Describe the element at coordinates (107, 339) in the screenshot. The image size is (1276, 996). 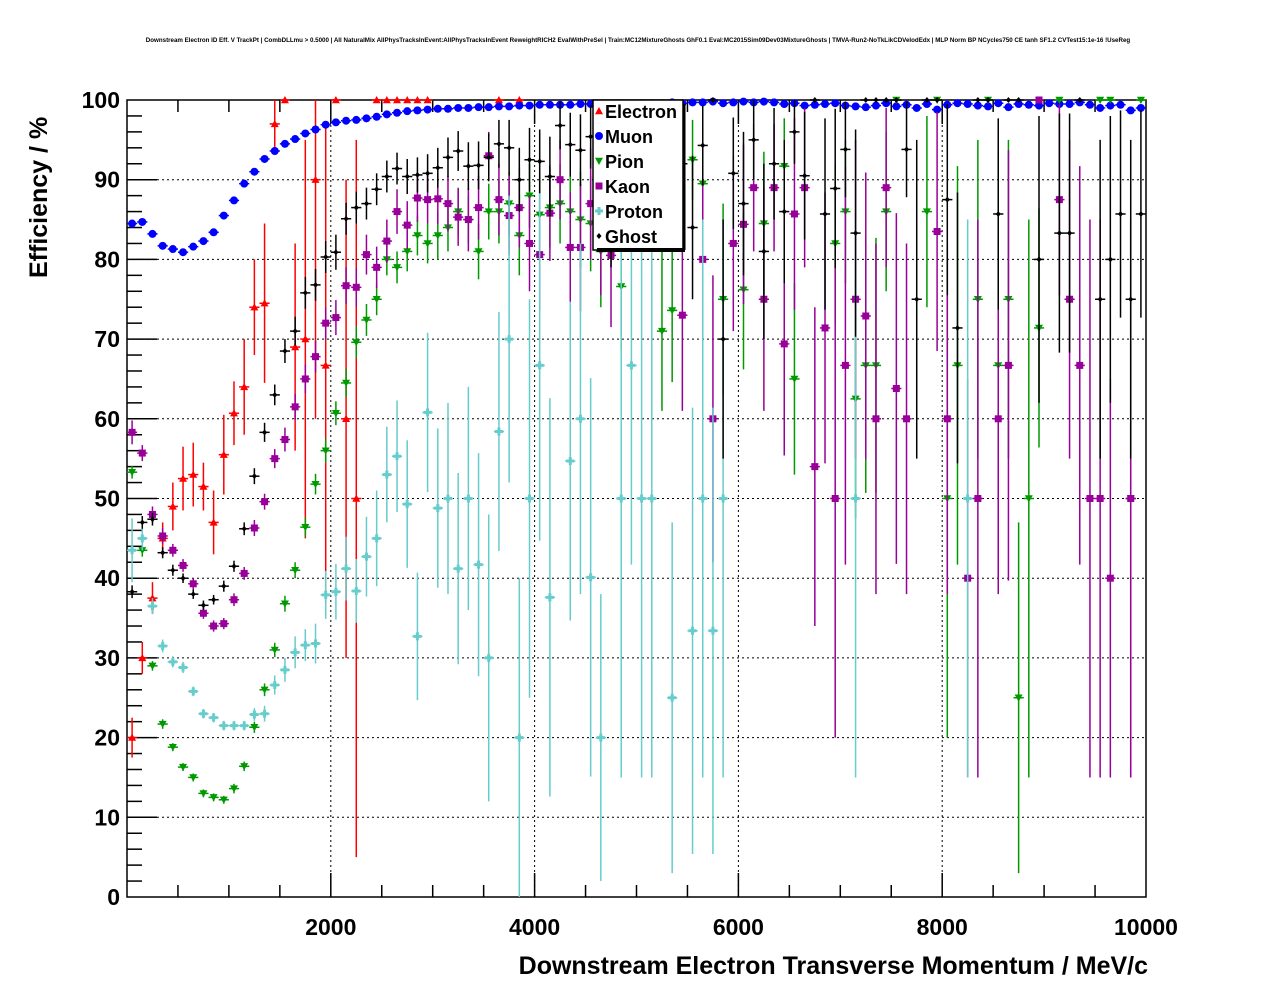
I see `y-tick-label: 70` at that location.